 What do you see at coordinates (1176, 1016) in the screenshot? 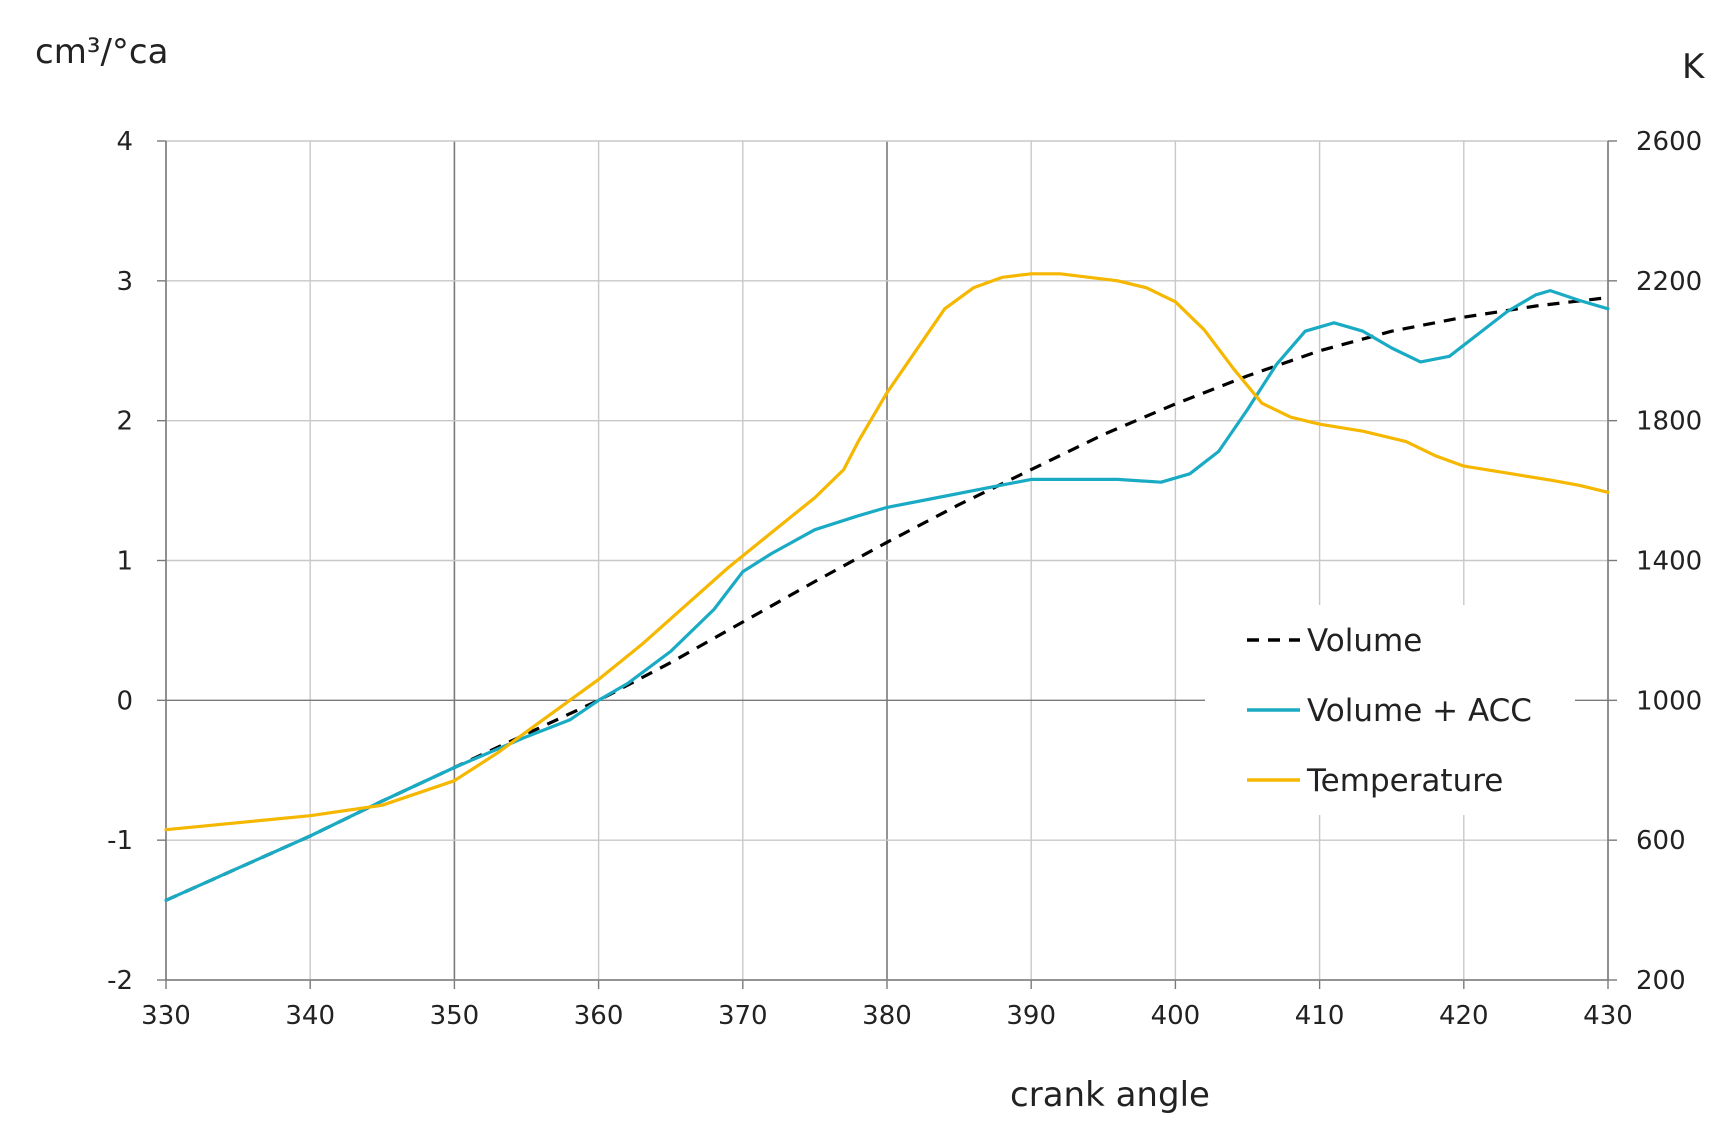
I see `x-tick-label: 400` at bounding box center [1176, 1016].